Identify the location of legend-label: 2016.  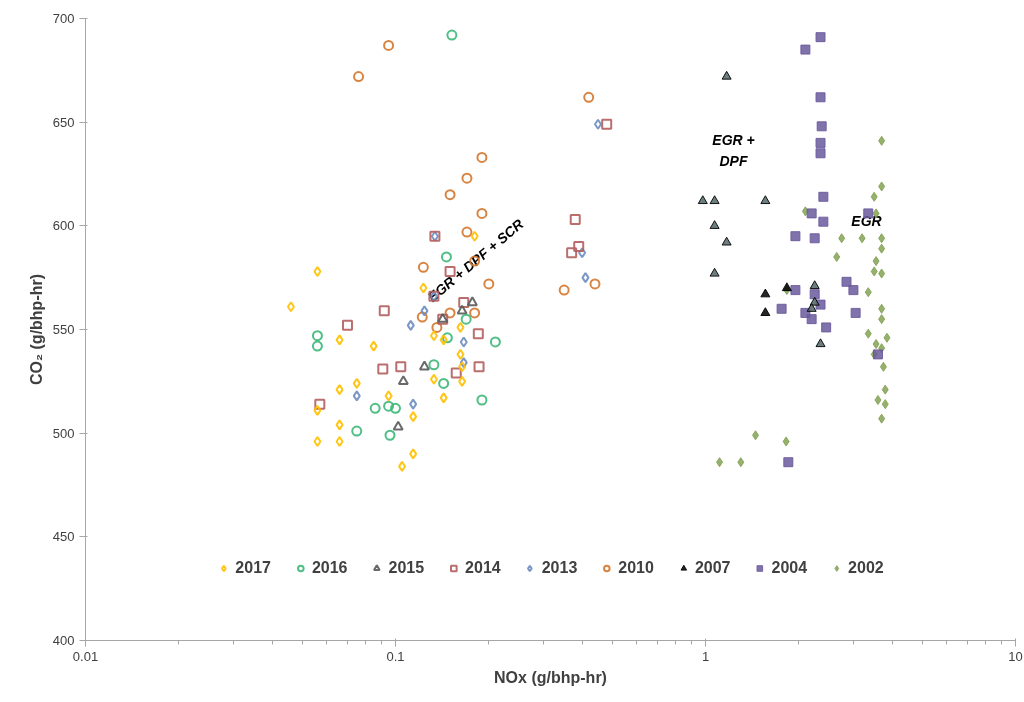
(329, 568).